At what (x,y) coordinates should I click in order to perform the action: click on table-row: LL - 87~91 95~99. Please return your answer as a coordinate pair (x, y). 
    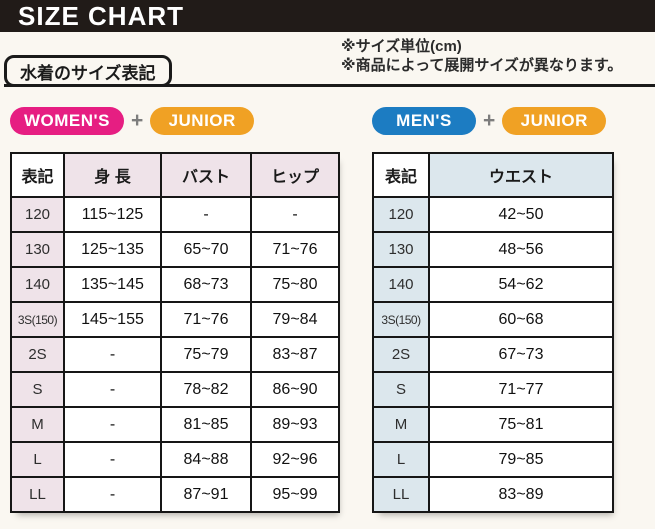
    Looking at the image, I should click on (175, 494).